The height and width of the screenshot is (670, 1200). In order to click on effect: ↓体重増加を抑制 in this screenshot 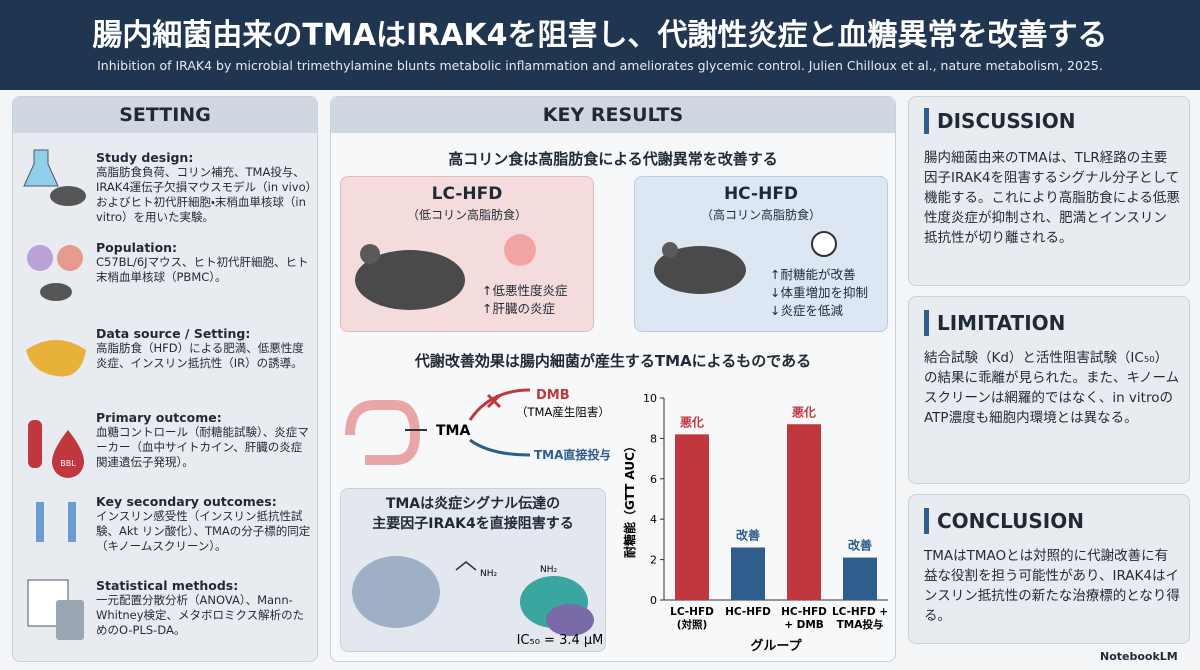, I will do `click(819, 292)`.